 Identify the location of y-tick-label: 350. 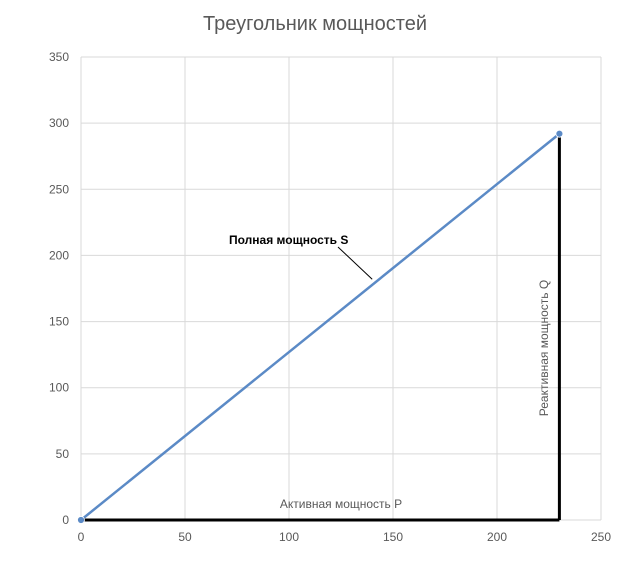
(59, 57).